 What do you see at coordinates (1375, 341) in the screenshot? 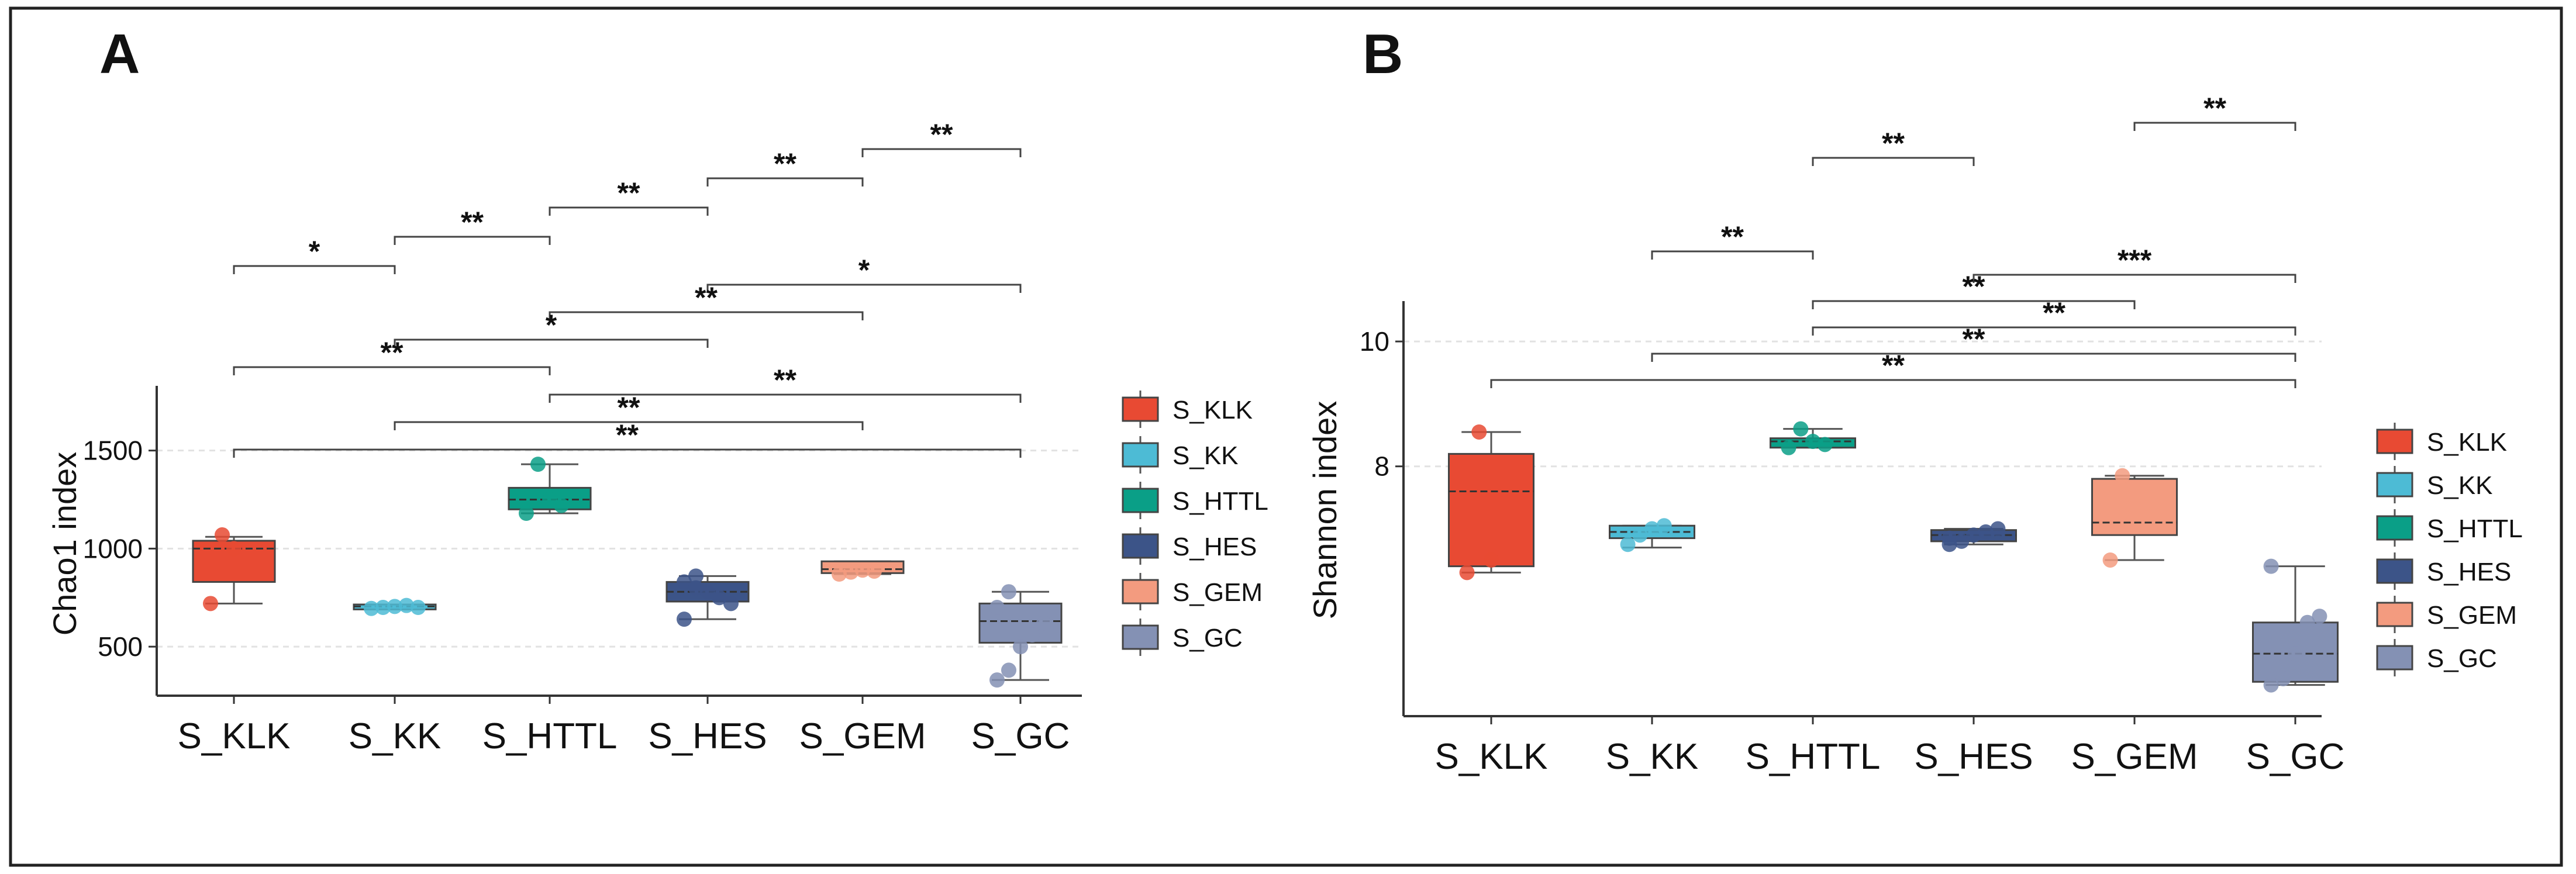
I see `y-tick-label: 10` at bounding box center [1375, 341].